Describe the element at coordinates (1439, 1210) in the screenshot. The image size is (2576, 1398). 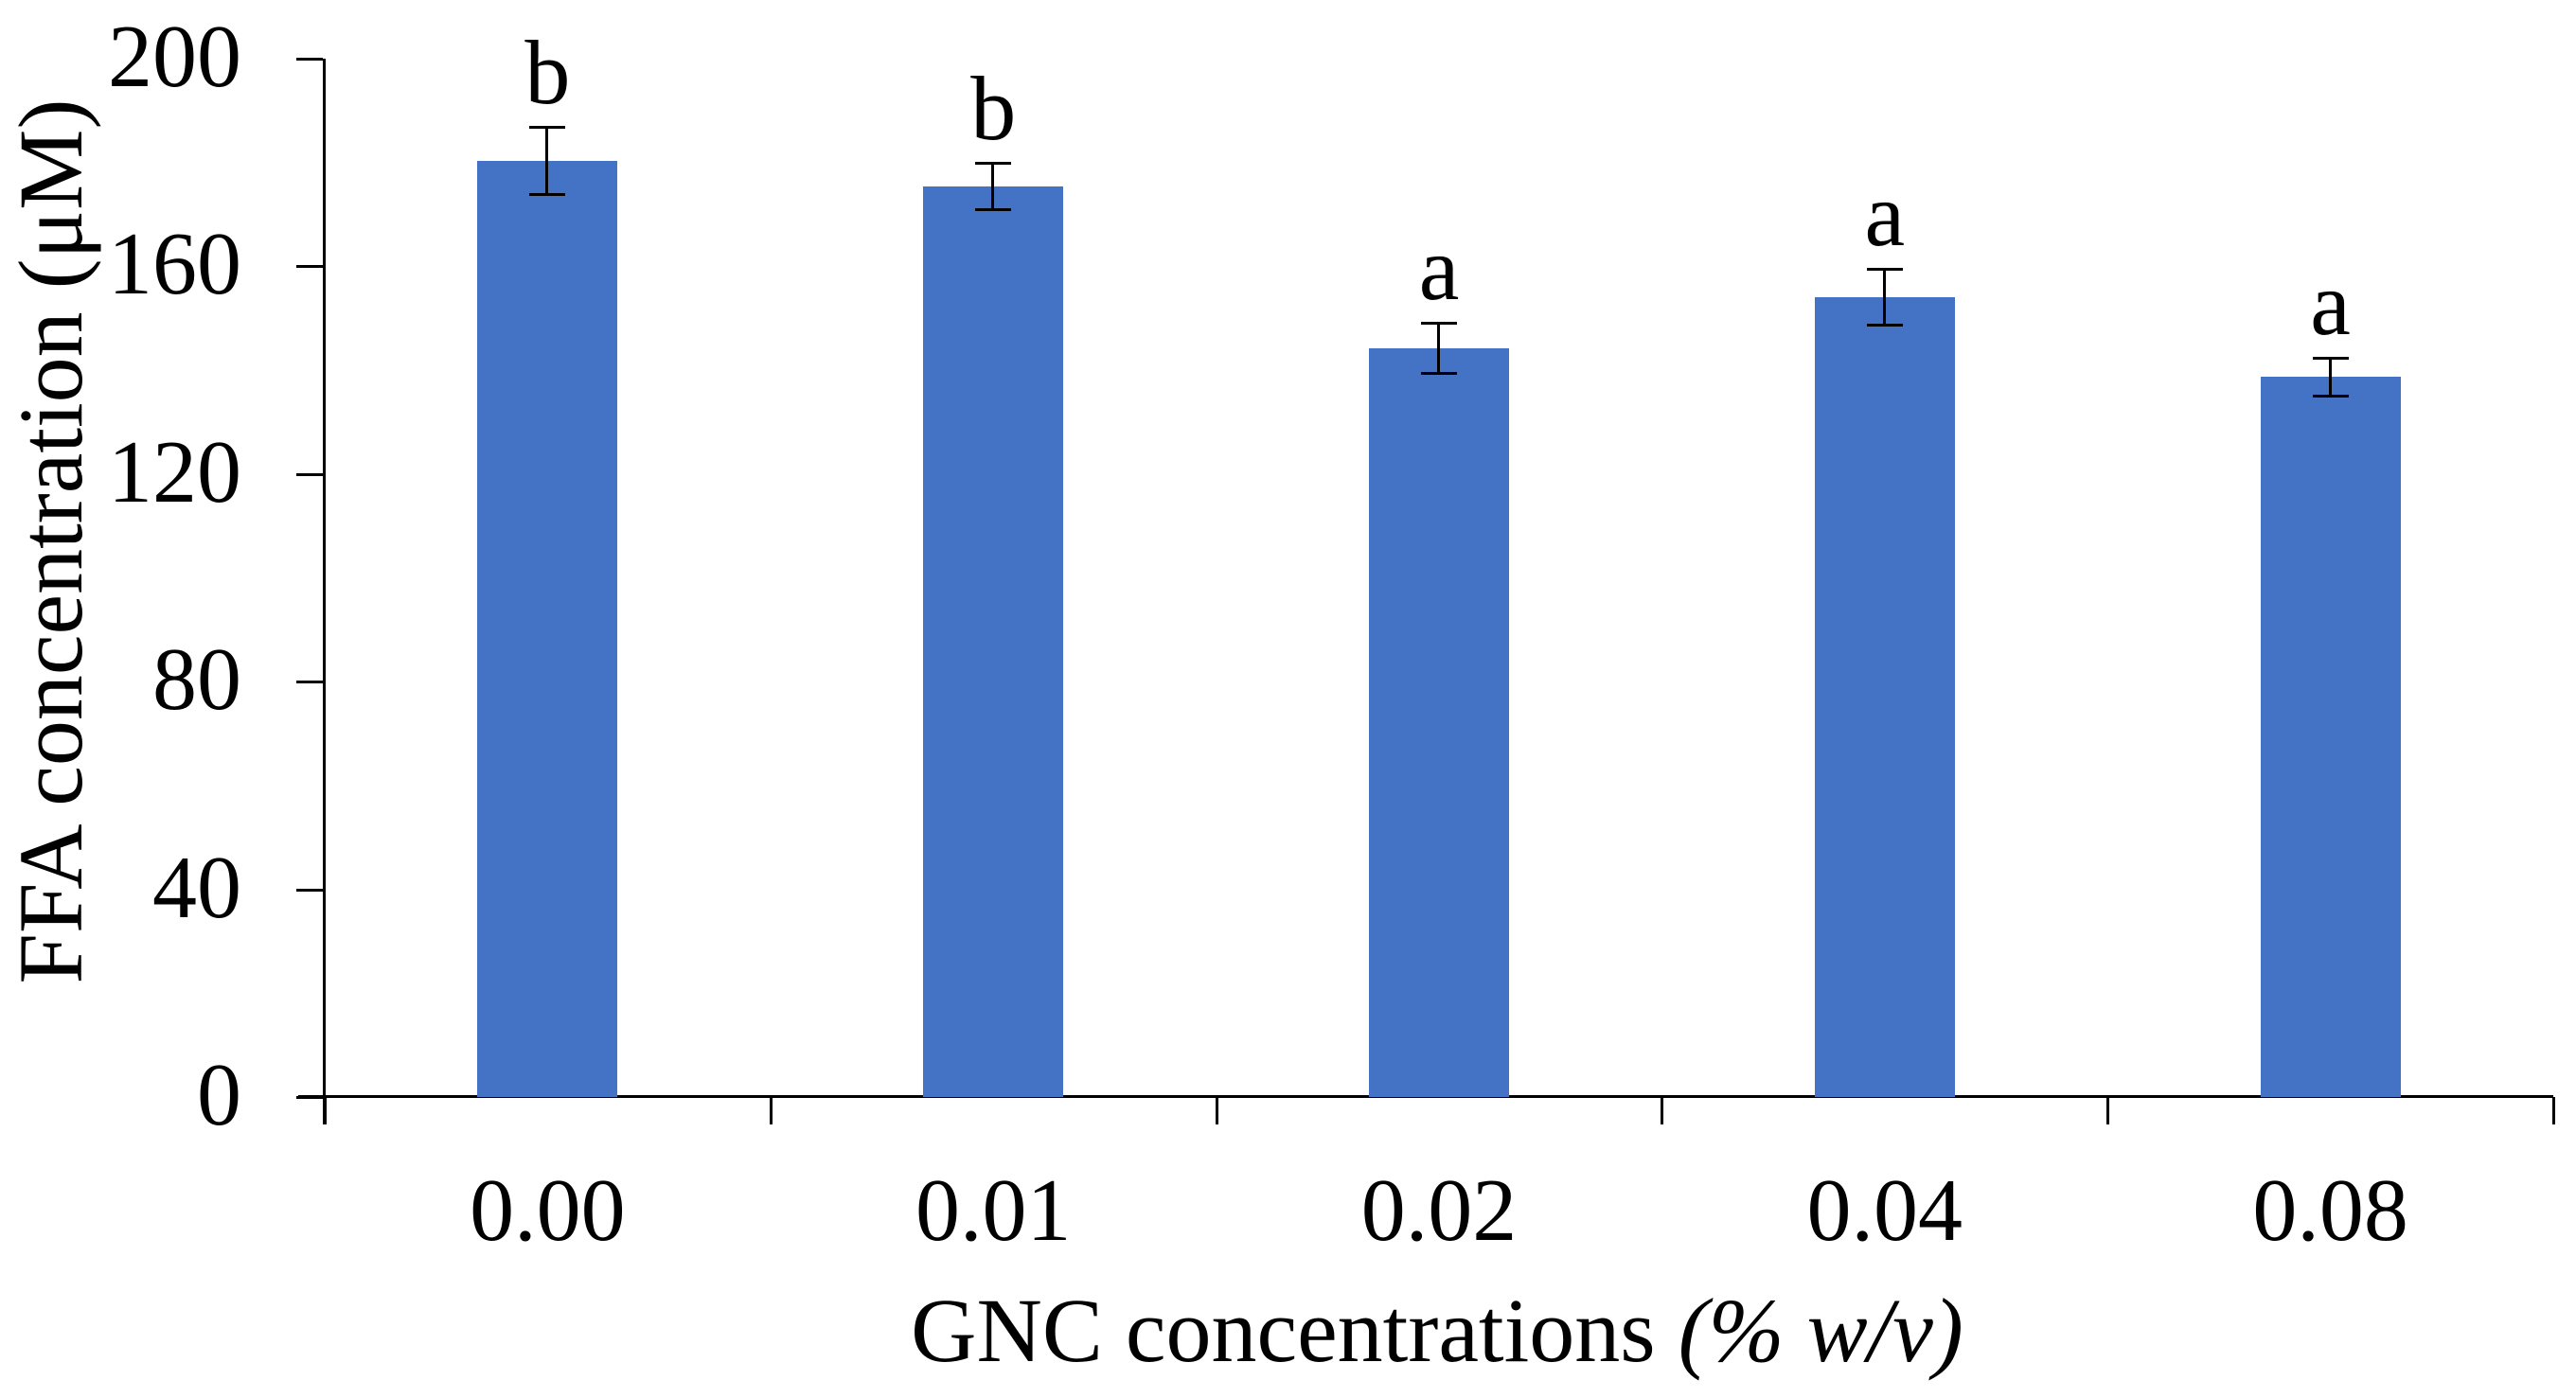
I see `x-tick-label: 0.02` at that location.